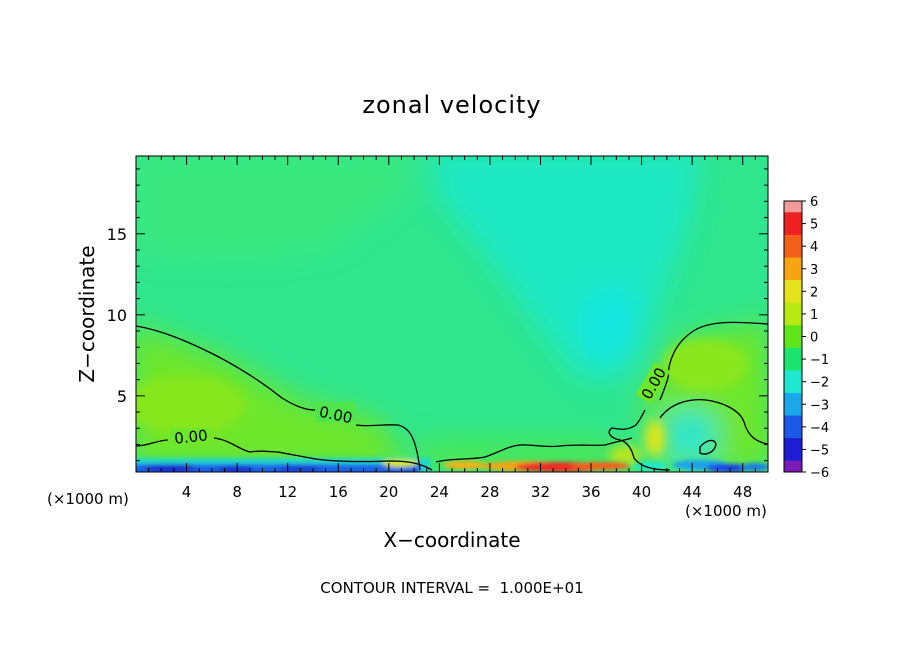  I want to click on x-tick-label: 48, so click(742, 492).